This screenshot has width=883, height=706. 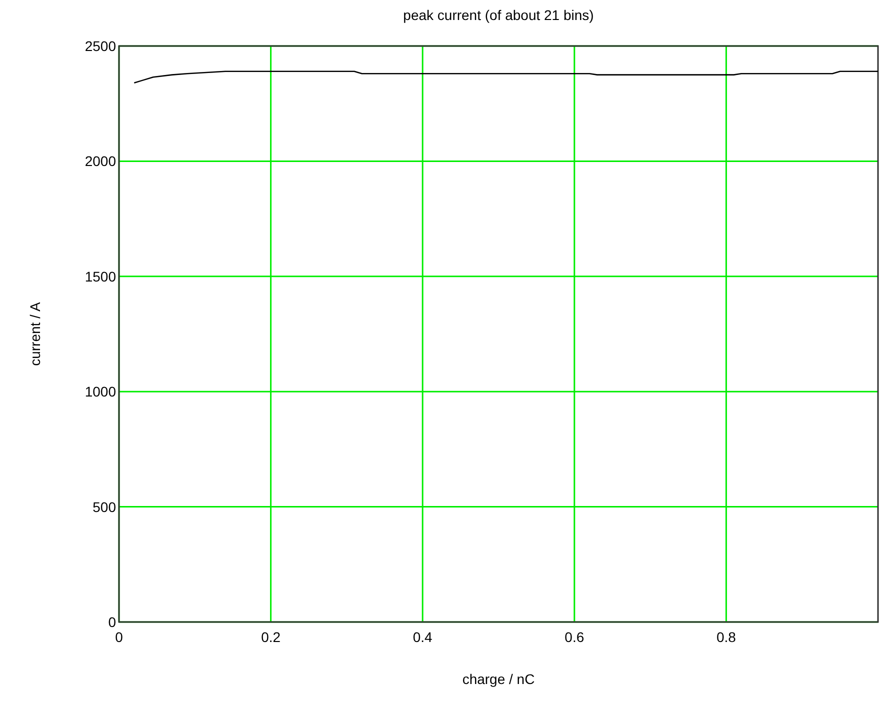 What do you see at coordinates (574, 637) in the screenshot?
I see `x-tick-label: 0.6` at bounding box center [574, 637].